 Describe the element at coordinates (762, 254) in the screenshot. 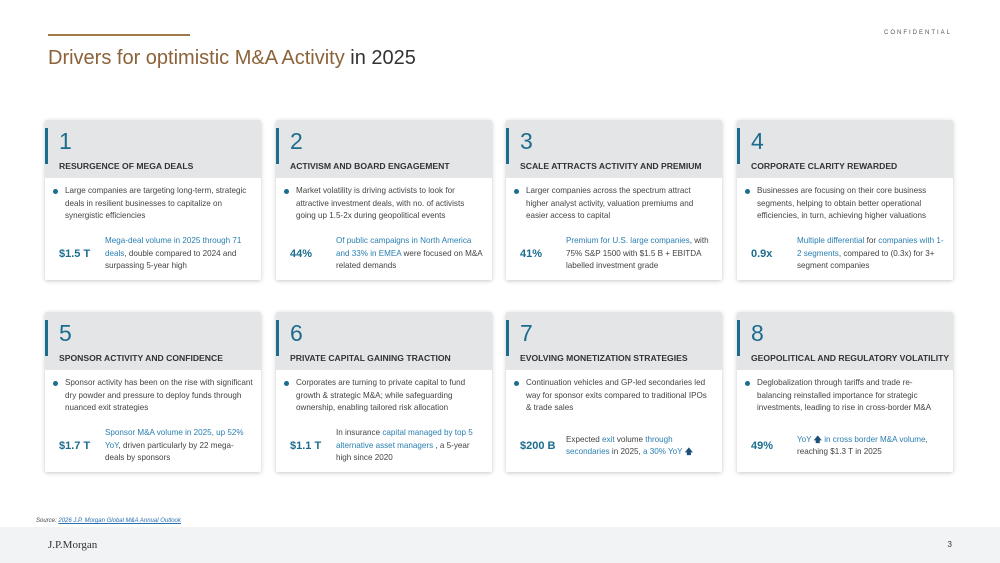

I see `card-stat-value: 0.9x` at that location.